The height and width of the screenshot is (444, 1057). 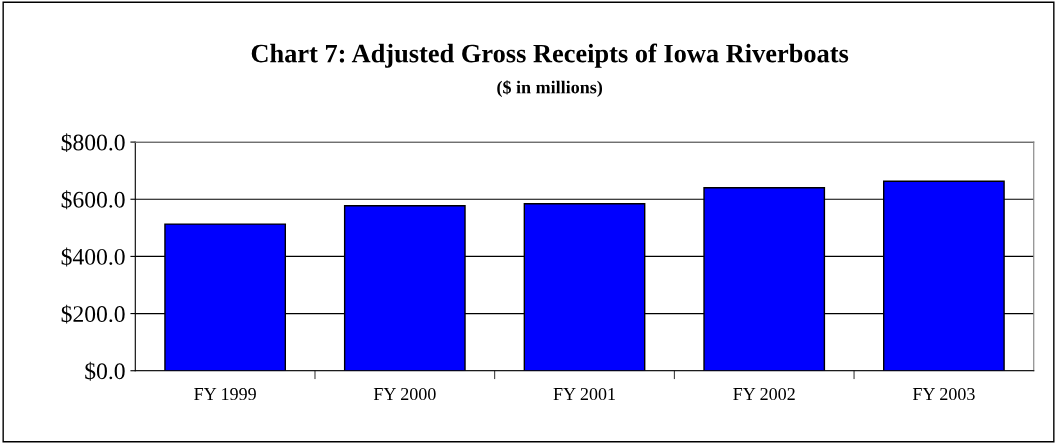 What do you see at coordinates (93, 257) in the screenshot?
I see `y-tick-label: $400.0` at bounding box center [93, 257].